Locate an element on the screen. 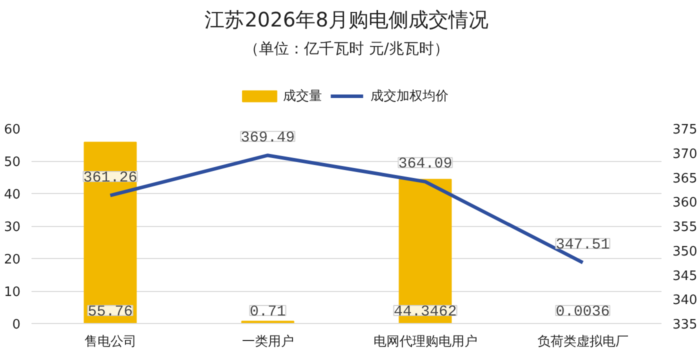 The width and height of the screenshot is (700, 363). chart-title: 江苏2026年8月购电侧成交情况 is located at coordinates (346, 20).